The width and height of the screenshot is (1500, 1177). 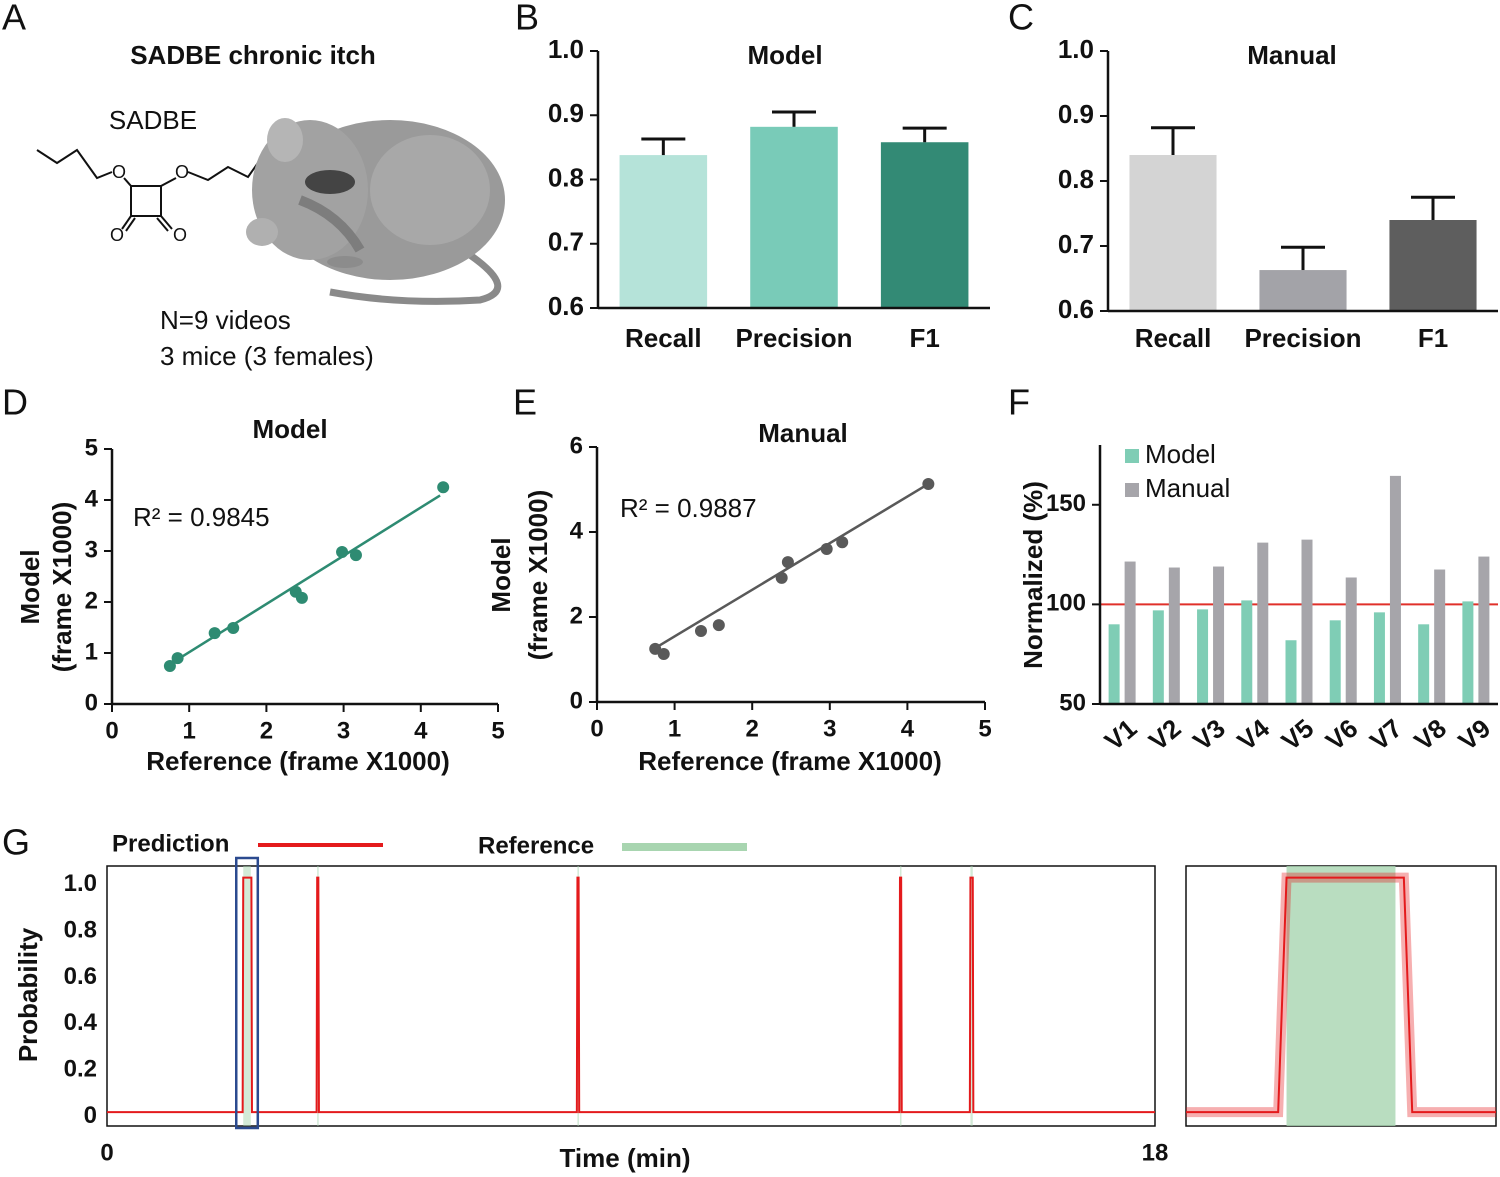 I want to click on y-tick-label: 3, so click(x=91, y=549).